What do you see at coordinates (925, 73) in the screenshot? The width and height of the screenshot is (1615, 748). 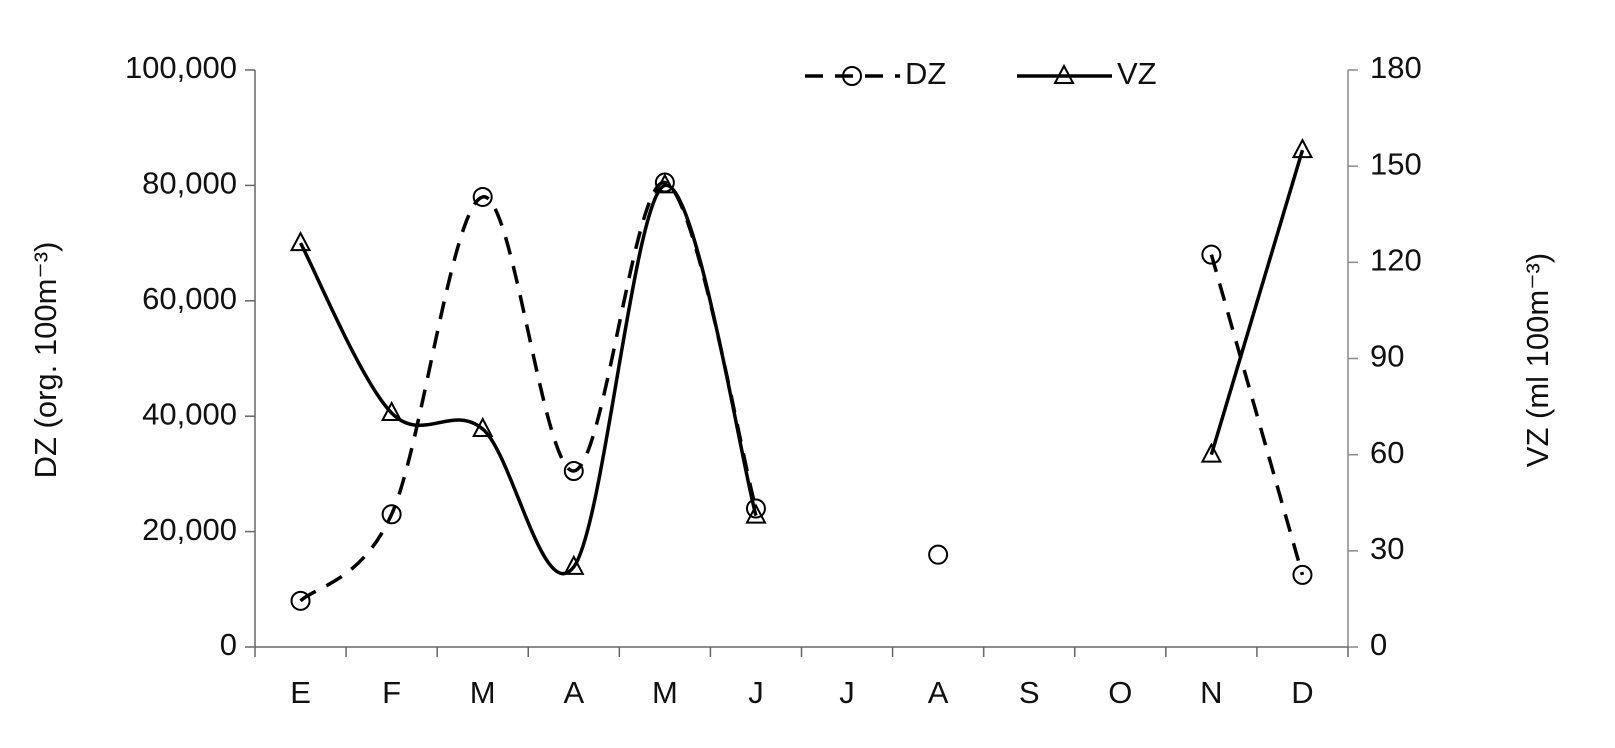 I see `legend-label: DZ` at bounding box center [925, 73].